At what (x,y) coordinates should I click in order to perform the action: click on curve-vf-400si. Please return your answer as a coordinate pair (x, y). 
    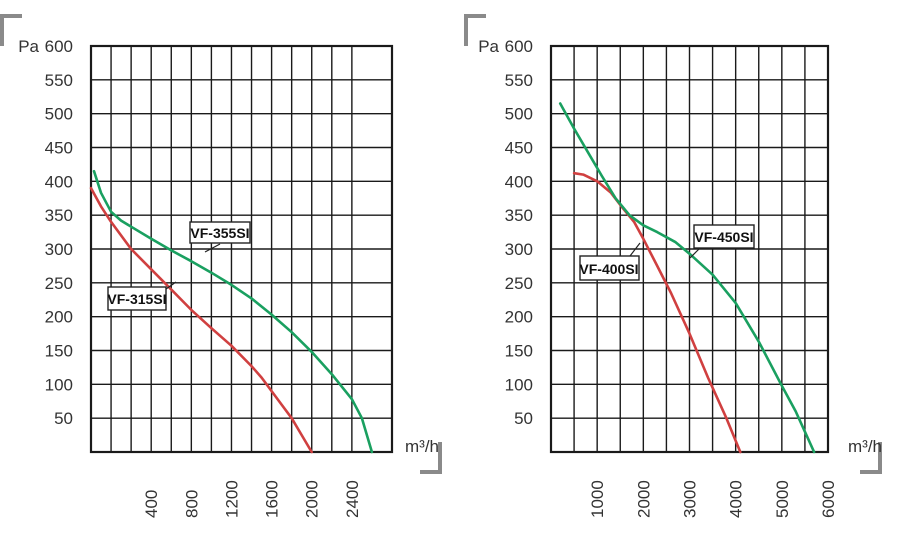
    Looking at the image, I should click on (657, 312).